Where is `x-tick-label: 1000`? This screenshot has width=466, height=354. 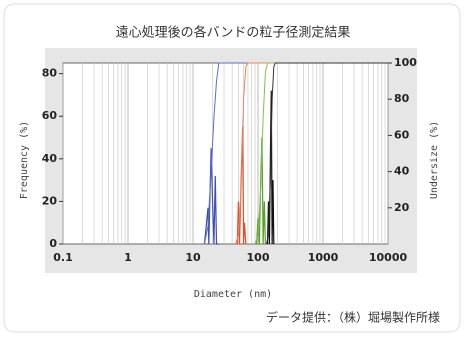
x-tick-label: 1000 is located at coordinates (323, 257).